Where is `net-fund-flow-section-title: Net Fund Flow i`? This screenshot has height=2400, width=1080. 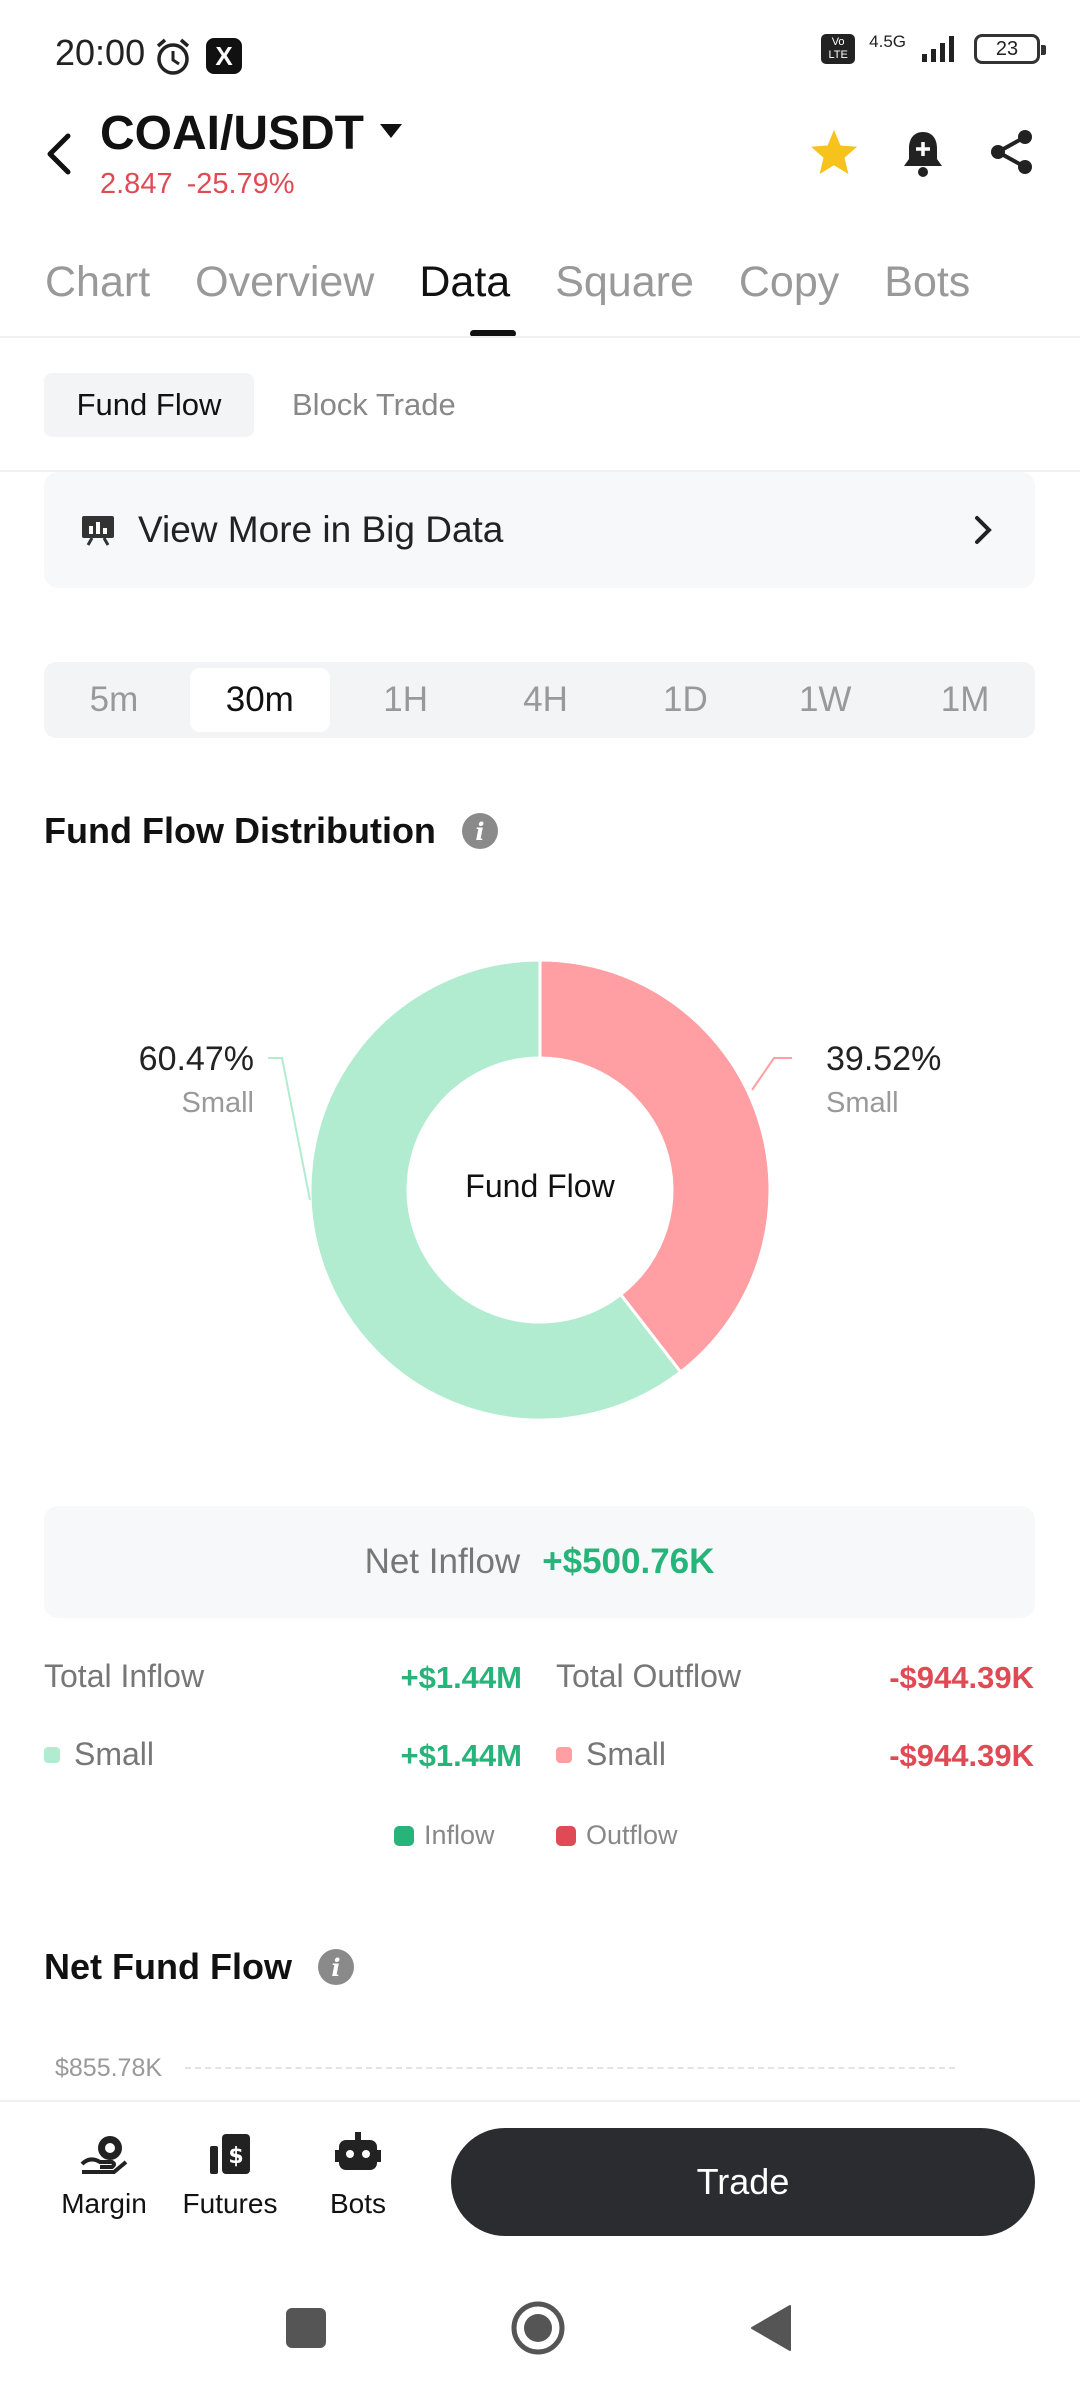 net-fund-flow-section-title: Net Fund Flow i is located at coordinates (199, 1967).